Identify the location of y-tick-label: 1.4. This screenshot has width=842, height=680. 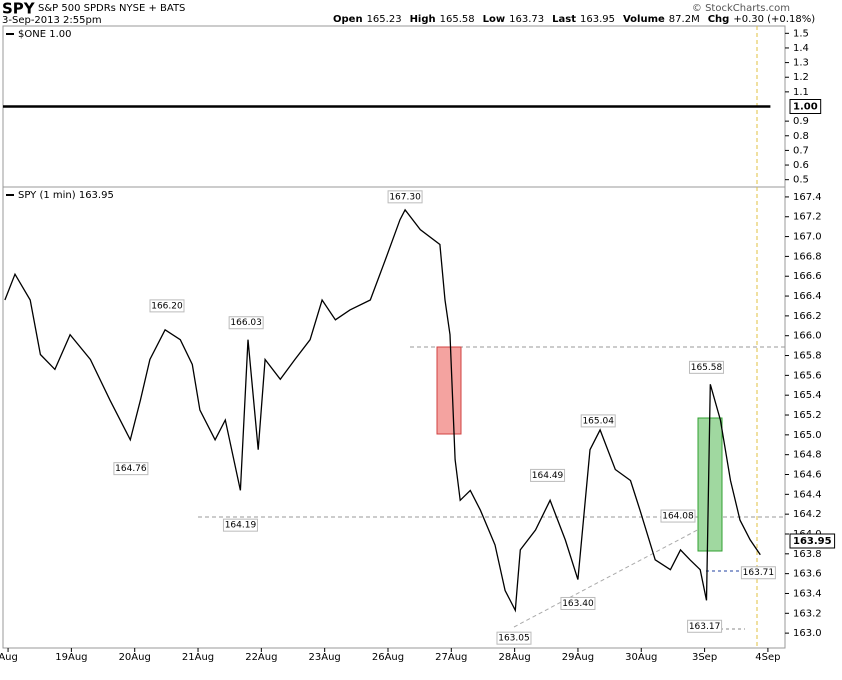
(801, 48).